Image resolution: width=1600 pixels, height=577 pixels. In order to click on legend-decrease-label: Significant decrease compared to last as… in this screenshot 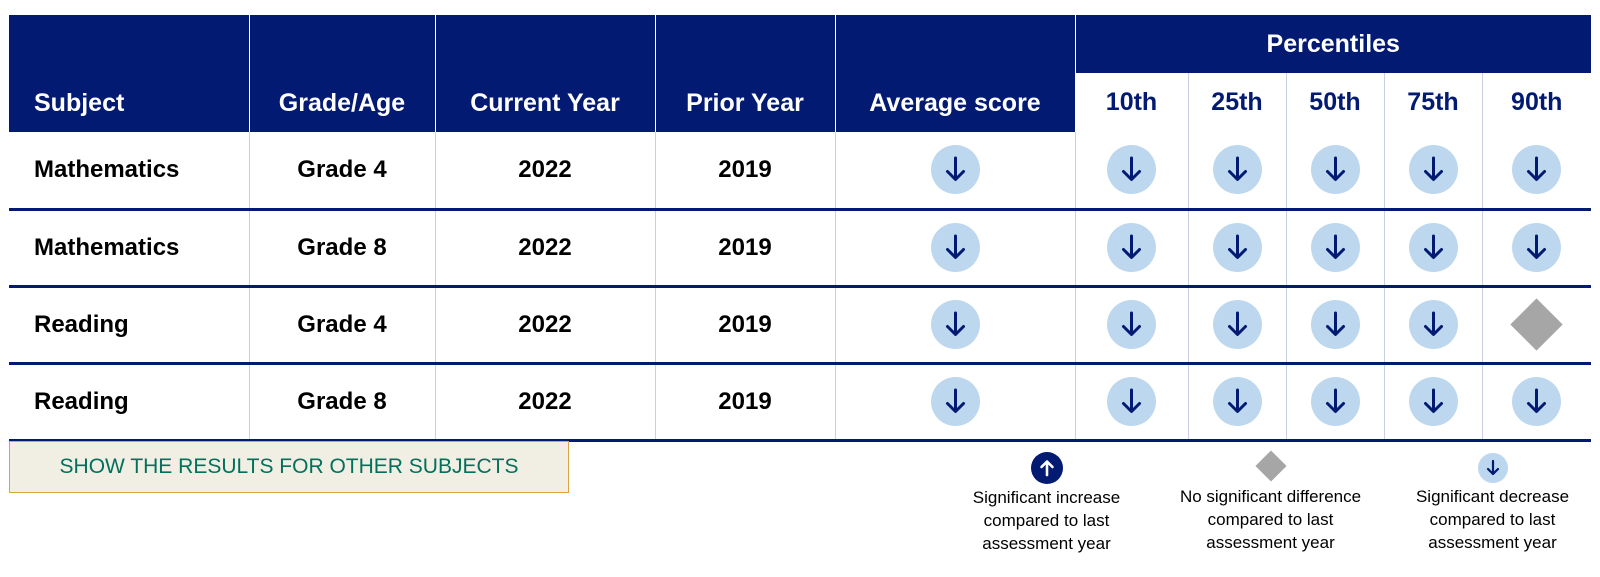, I will do `click(1492, 519)`.